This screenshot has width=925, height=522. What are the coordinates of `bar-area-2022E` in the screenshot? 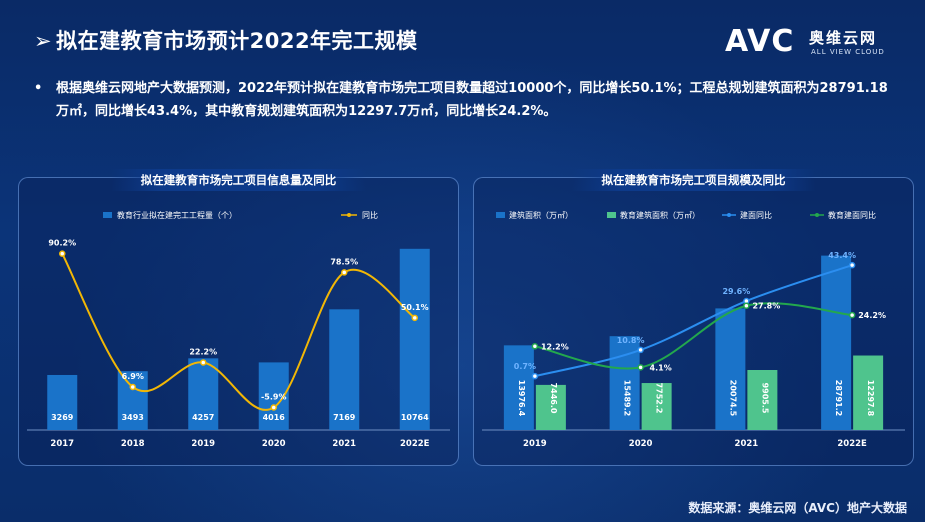 It's located at (836, 342).